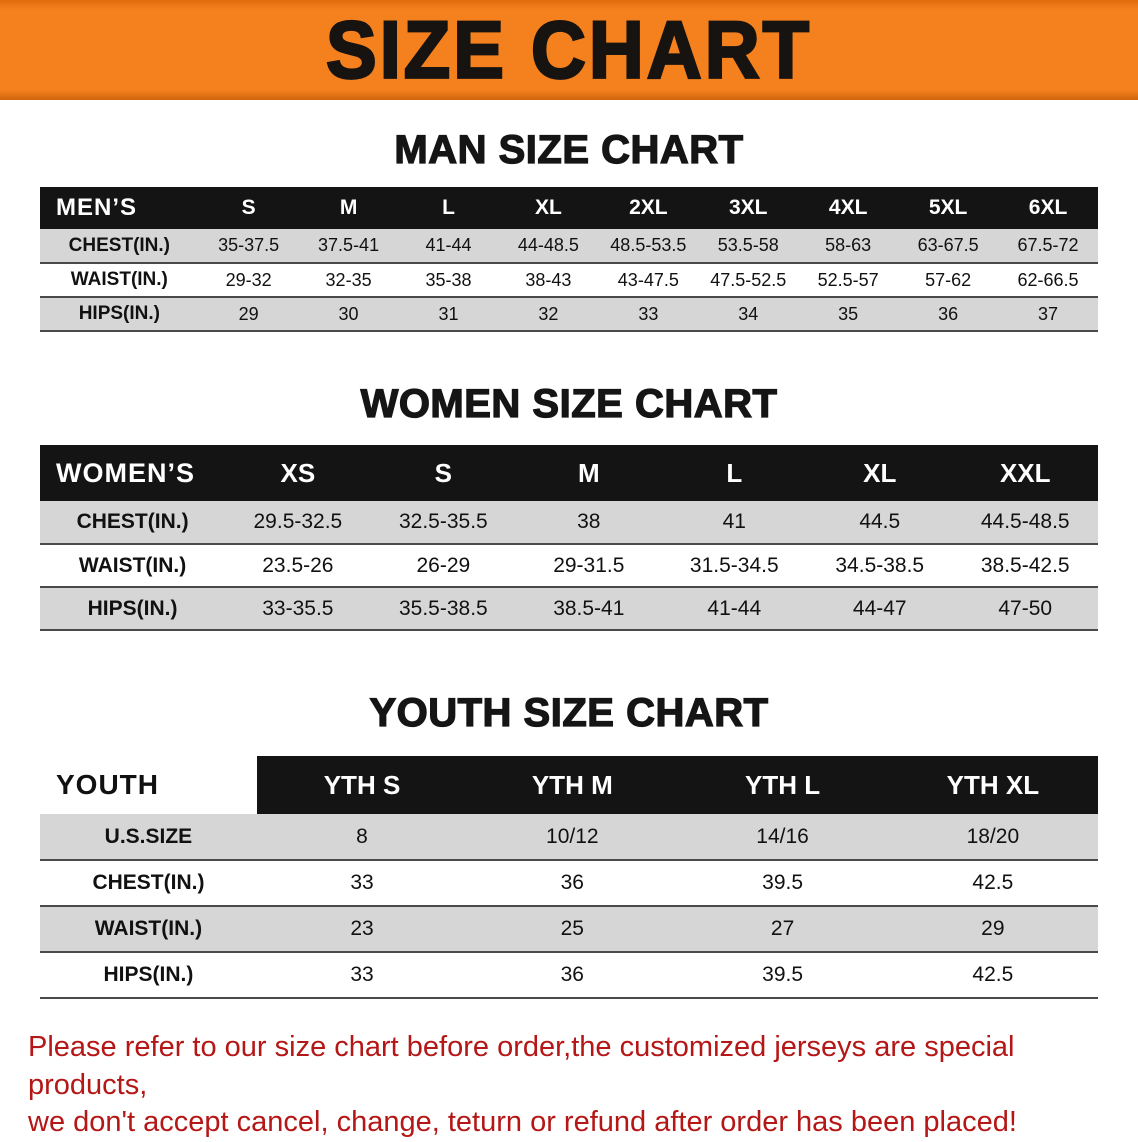  I want to click on size-value-cell: 35.5-38.5, so click(443, 608).